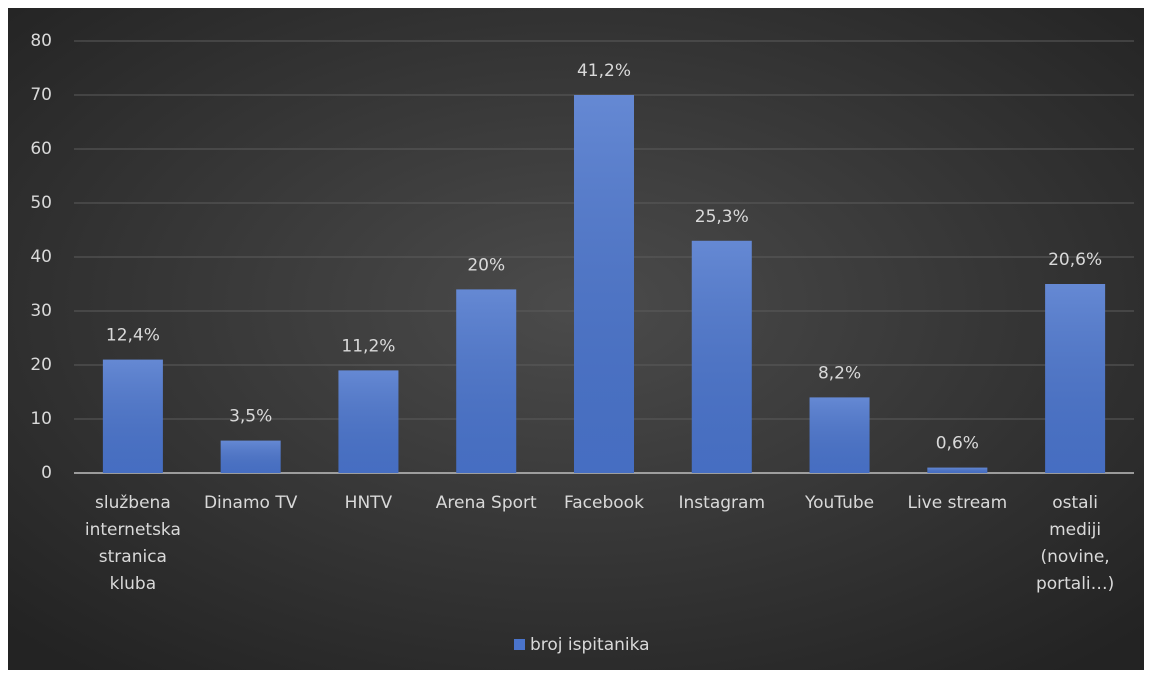  I want to click on data-label: 3,5%, so click(250, 417).